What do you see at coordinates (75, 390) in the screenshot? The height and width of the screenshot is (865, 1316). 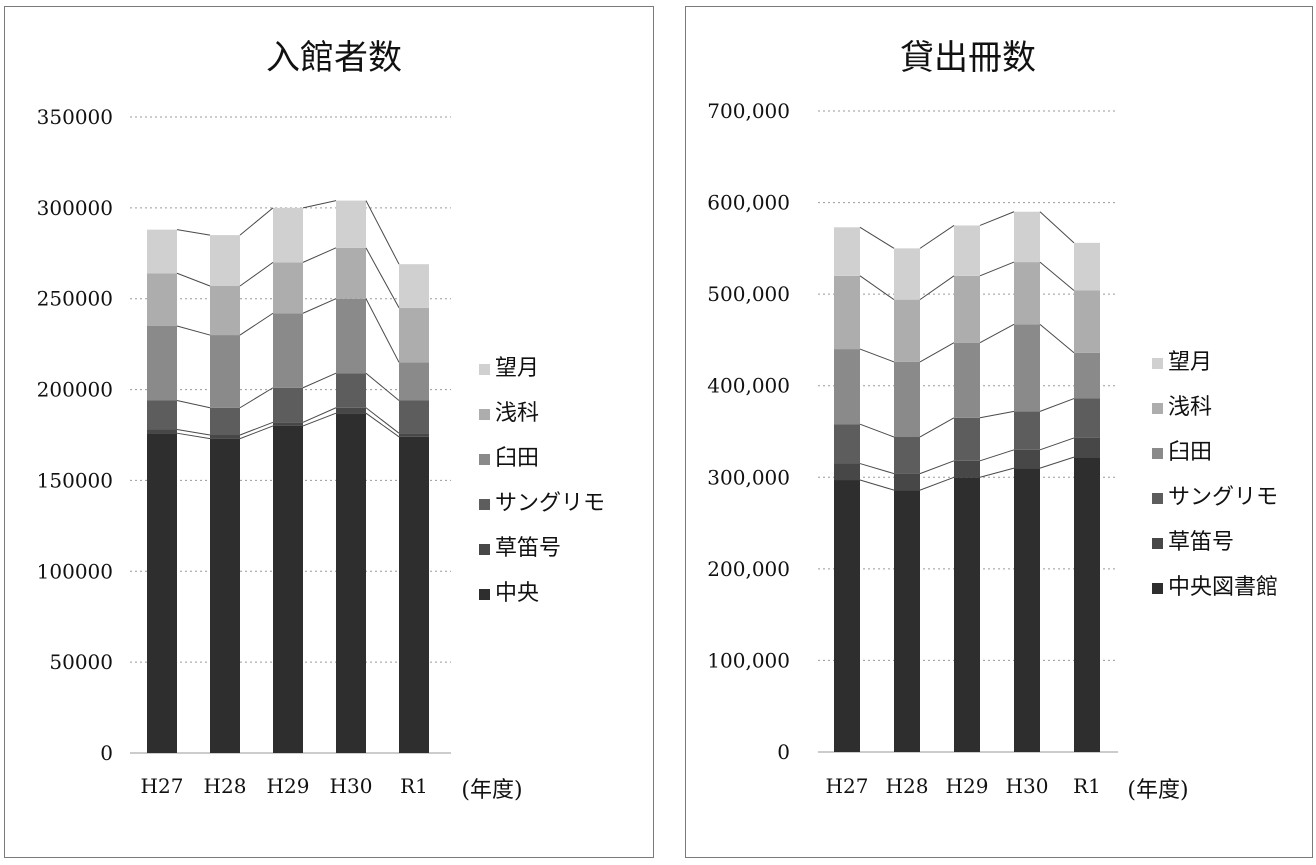 I see `y-tick-label: 200000` at bounding box center [75, 390].